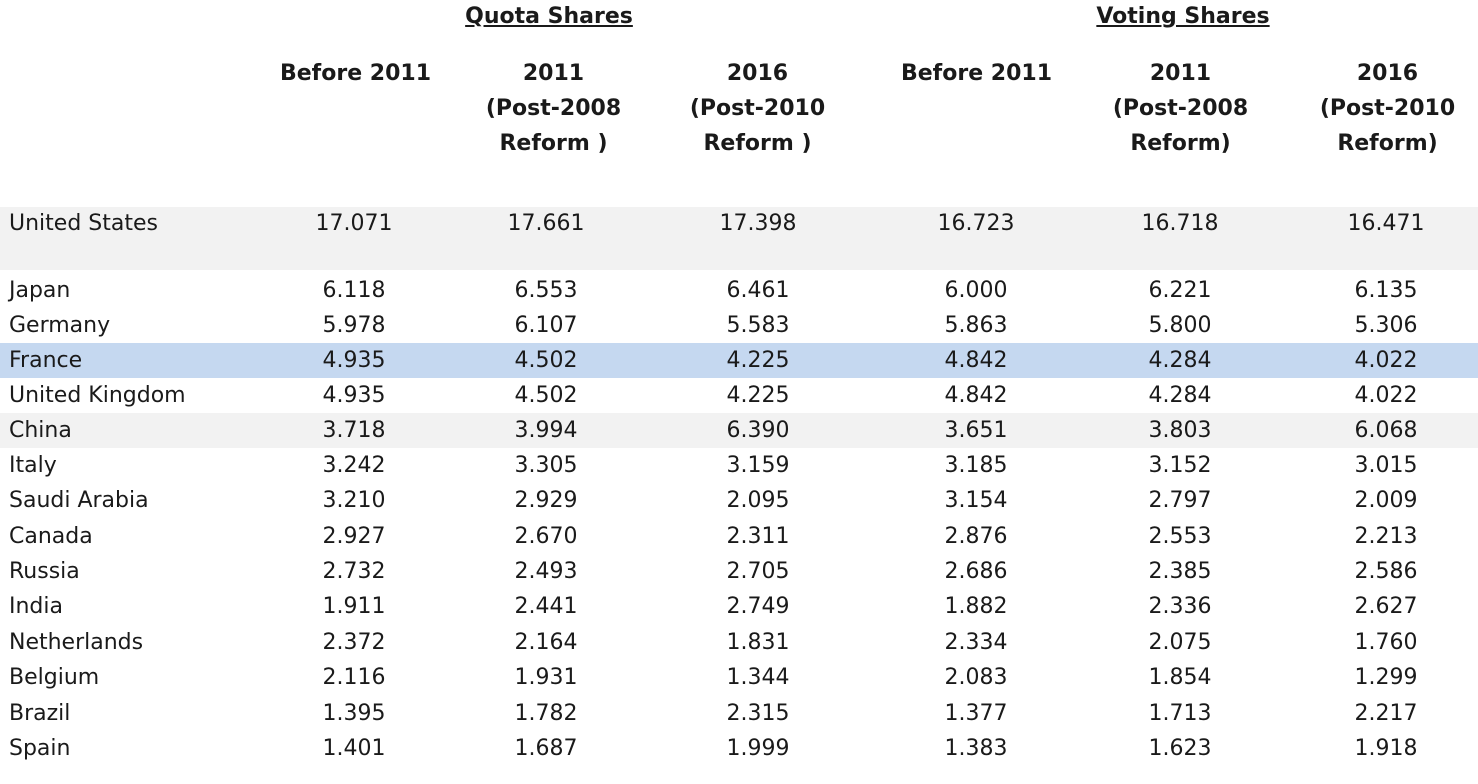 Image resolution: width=1478 pixels, height=784 pixels. Describe the element at coordinates (1386, 360) in the screenshot. I see `voting-2016: 4.022` at that location.